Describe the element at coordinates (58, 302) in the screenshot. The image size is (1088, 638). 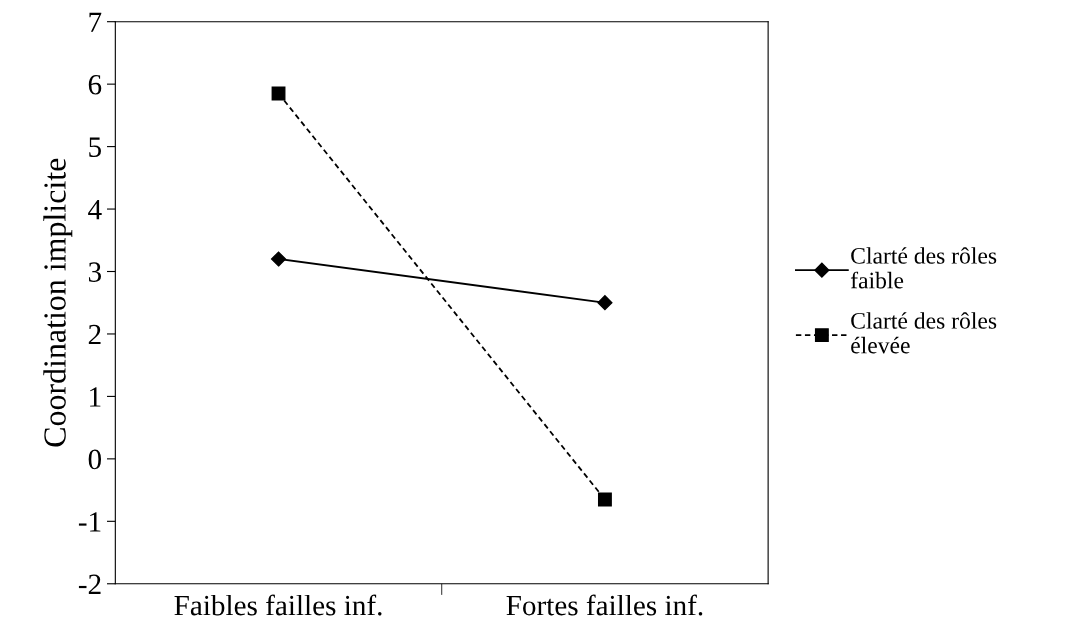
I see `y-axis-title: Coordination implicite` at that location.